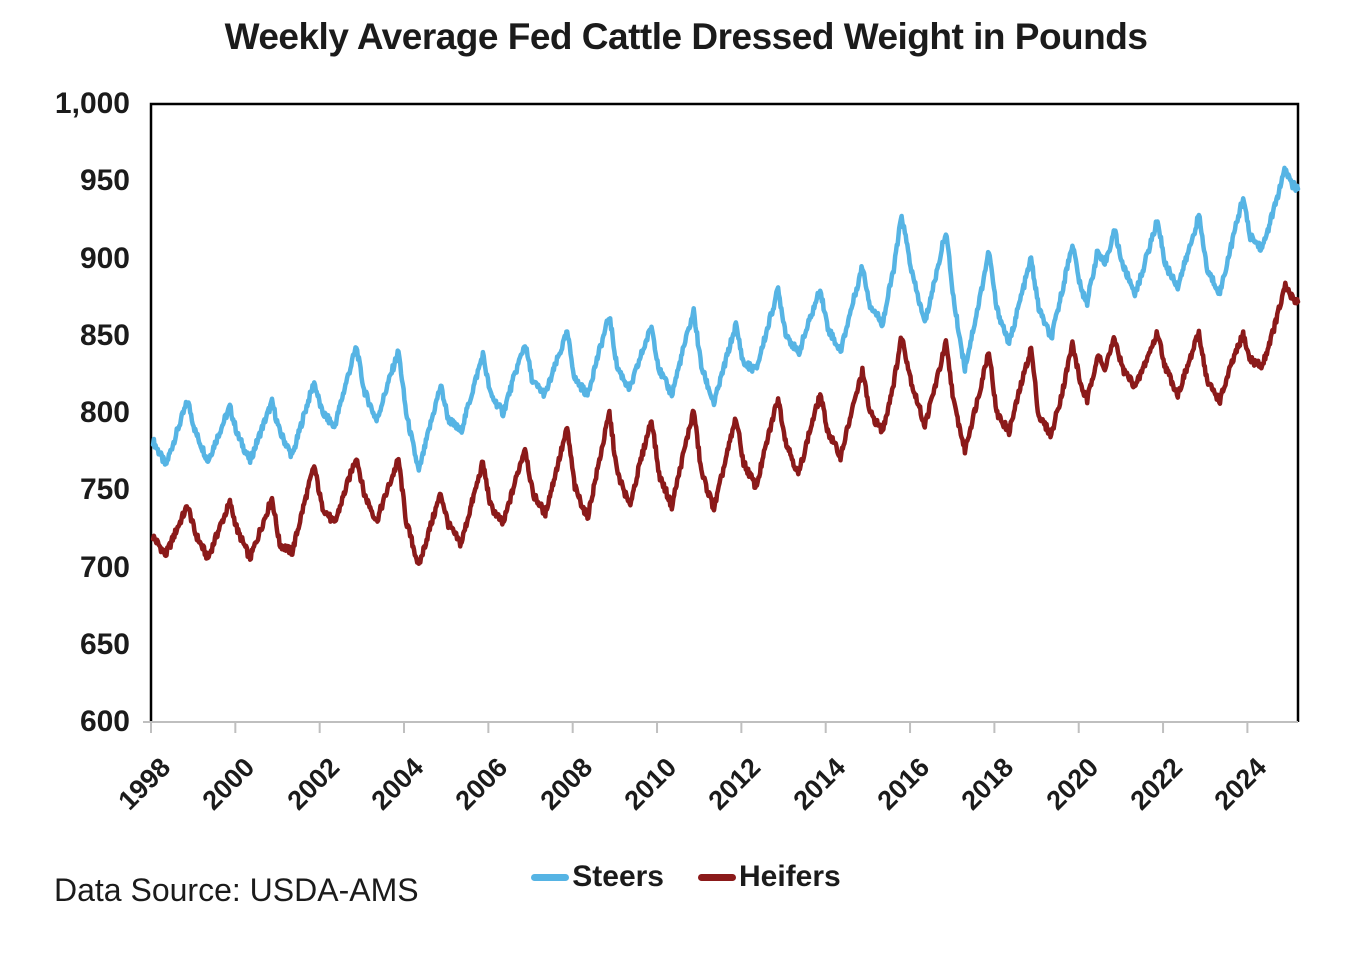 Image resolution: width=1372 pixels, height=954 pixels. What do you see at coordinates (790, 876) in the screenshot?
I see `legend-label: Heifers` at bounding box center [790, 876].